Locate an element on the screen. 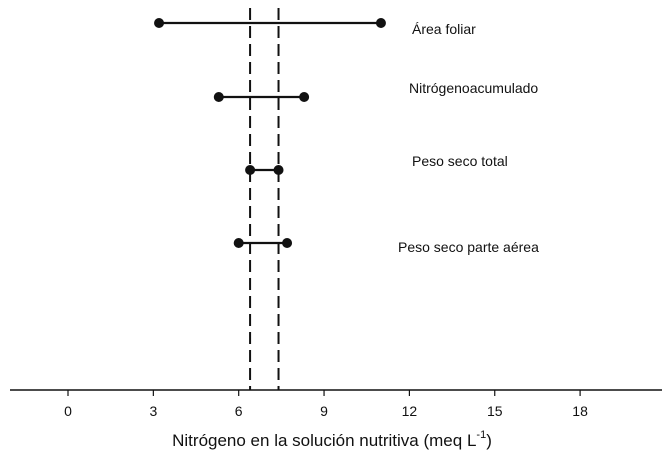  x-tick-label: 12 is located at coordinates (410, 411).